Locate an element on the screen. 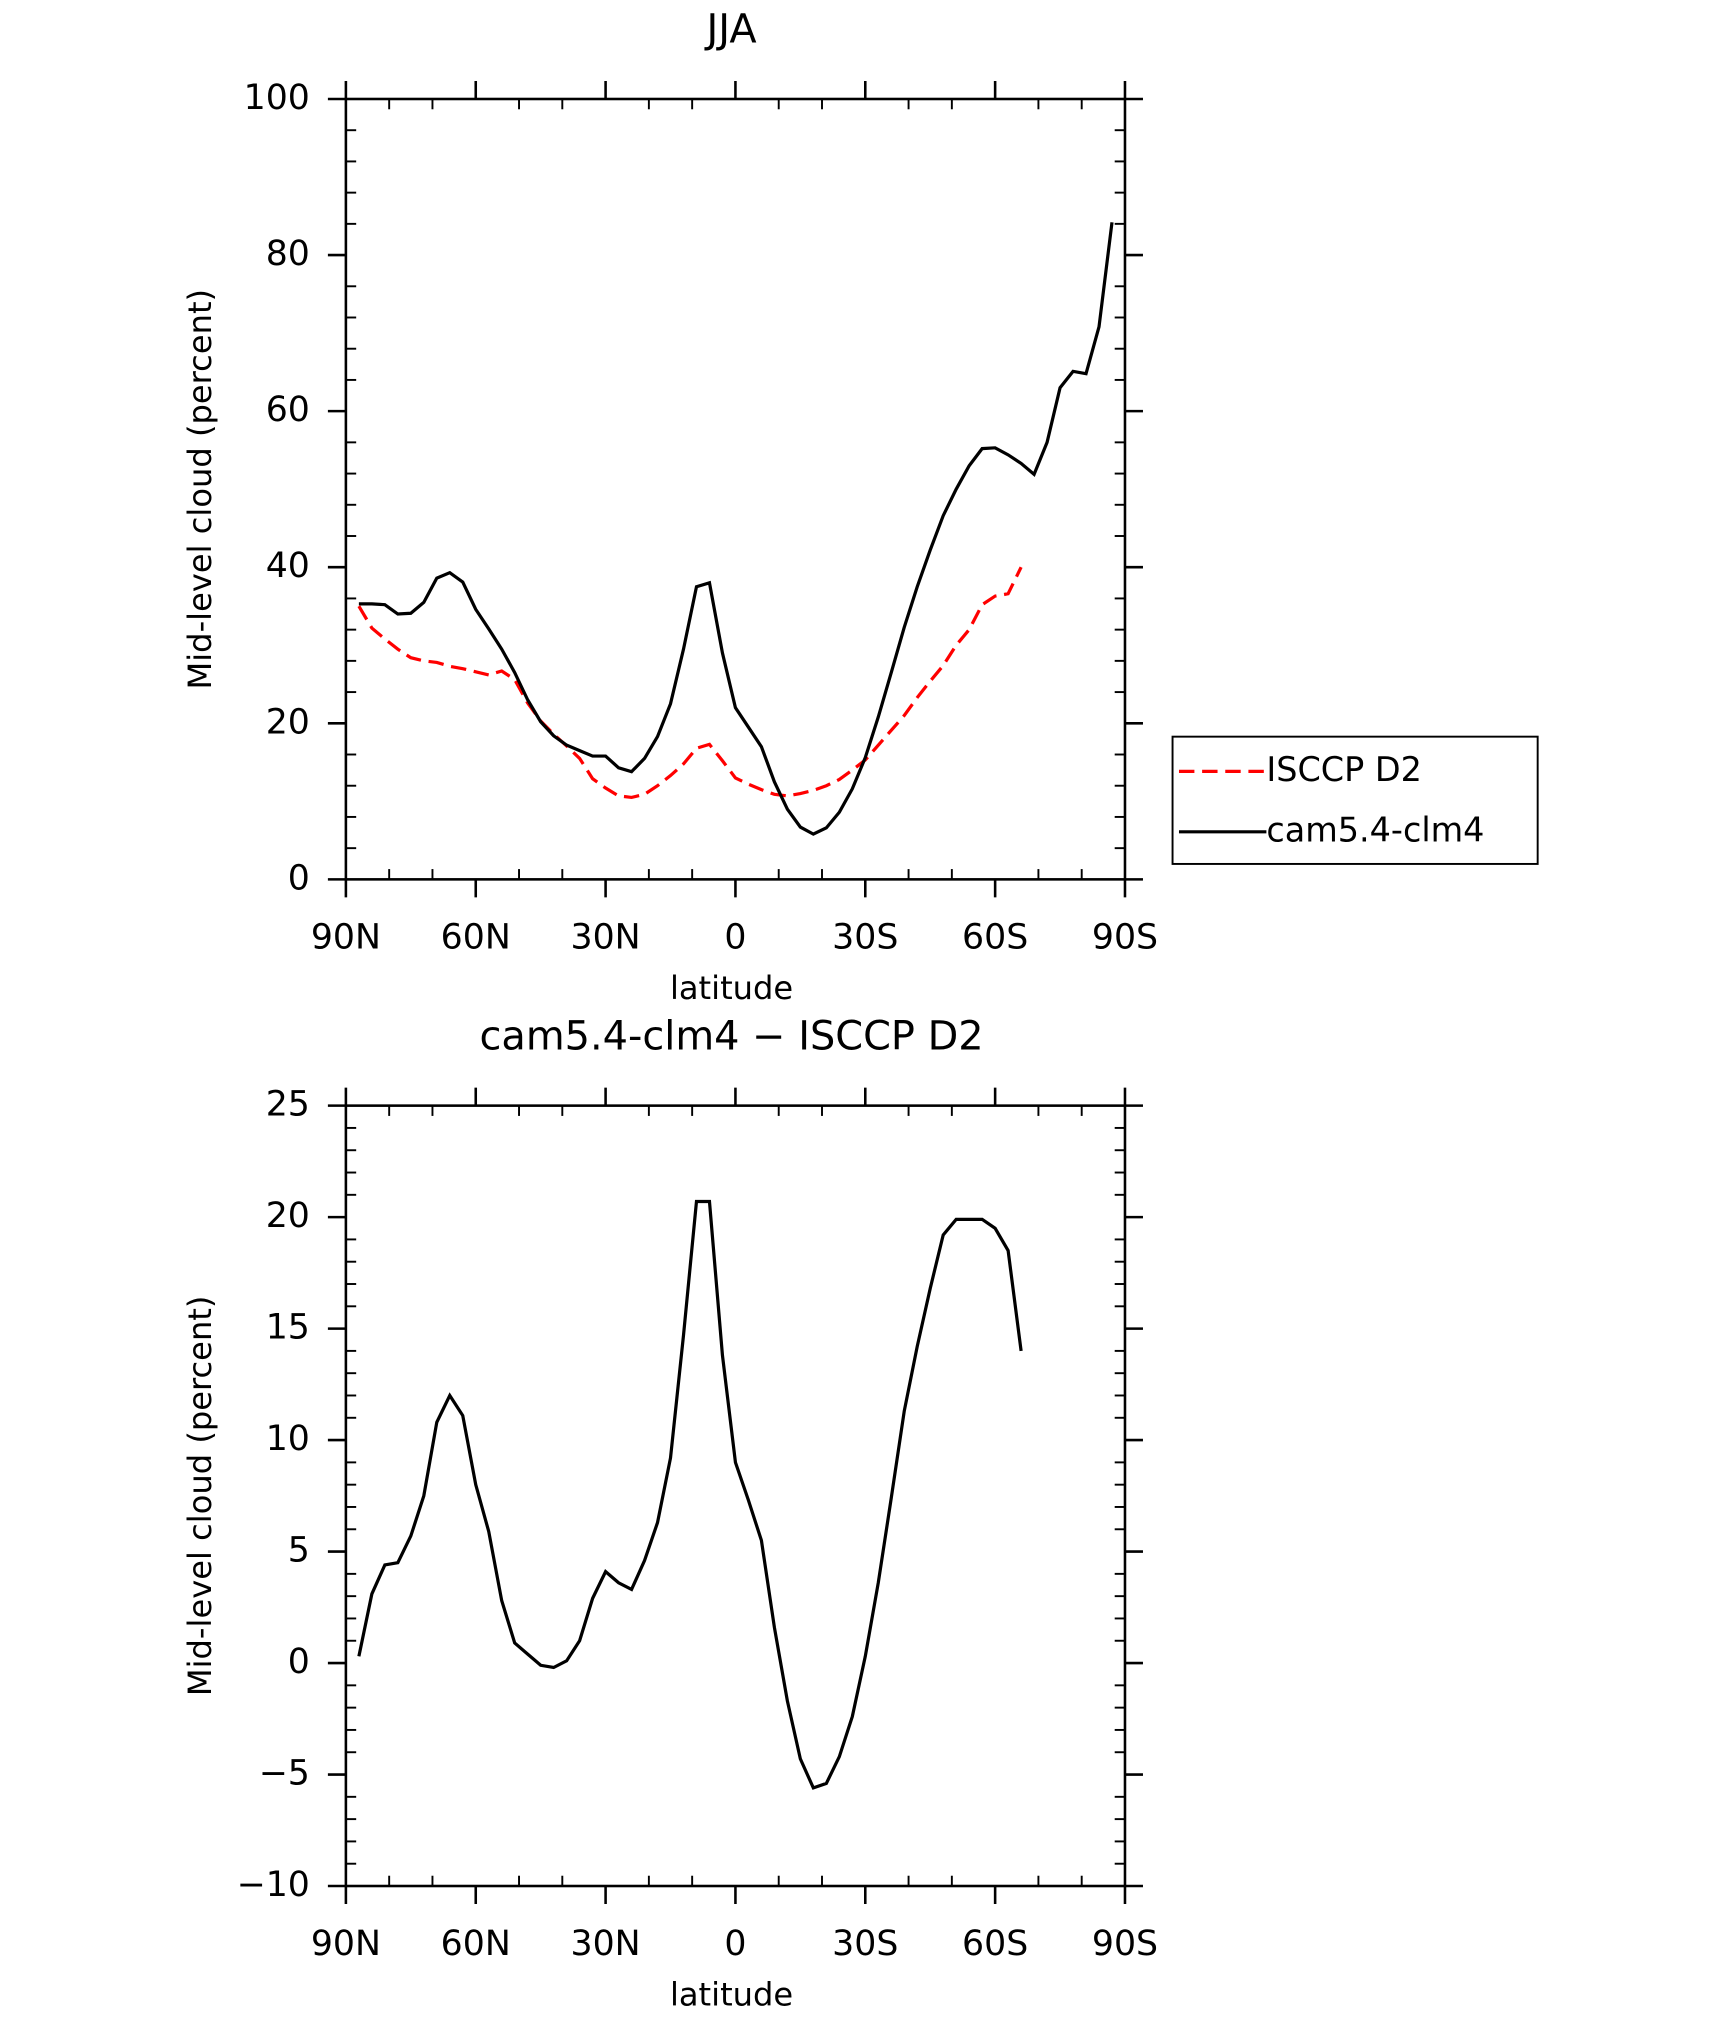 The image size is (1710, 2021). y-tick-label: 80 is located at coordinates (288, 254).